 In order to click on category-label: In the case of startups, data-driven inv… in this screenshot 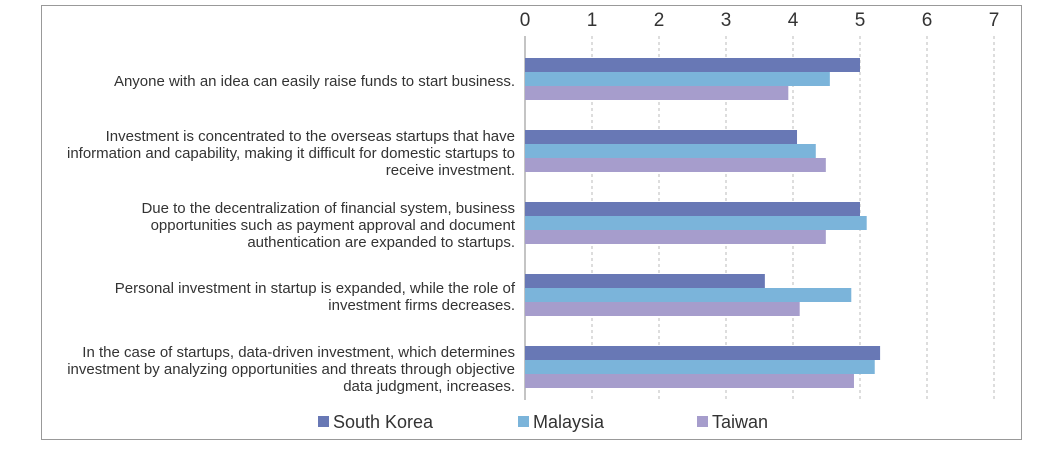, I will do `click(291, 369)`.